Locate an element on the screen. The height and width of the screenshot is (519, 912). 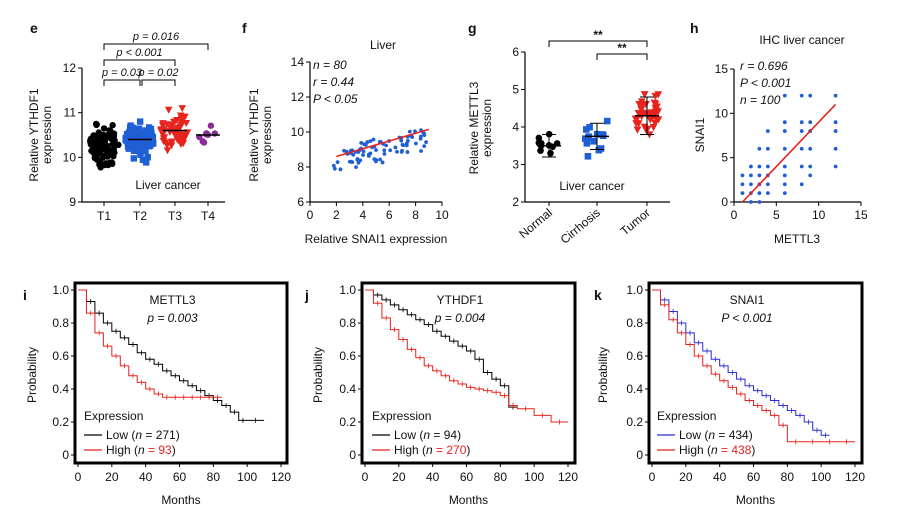
panel-label-e: e is located at coordinates (34, 28).